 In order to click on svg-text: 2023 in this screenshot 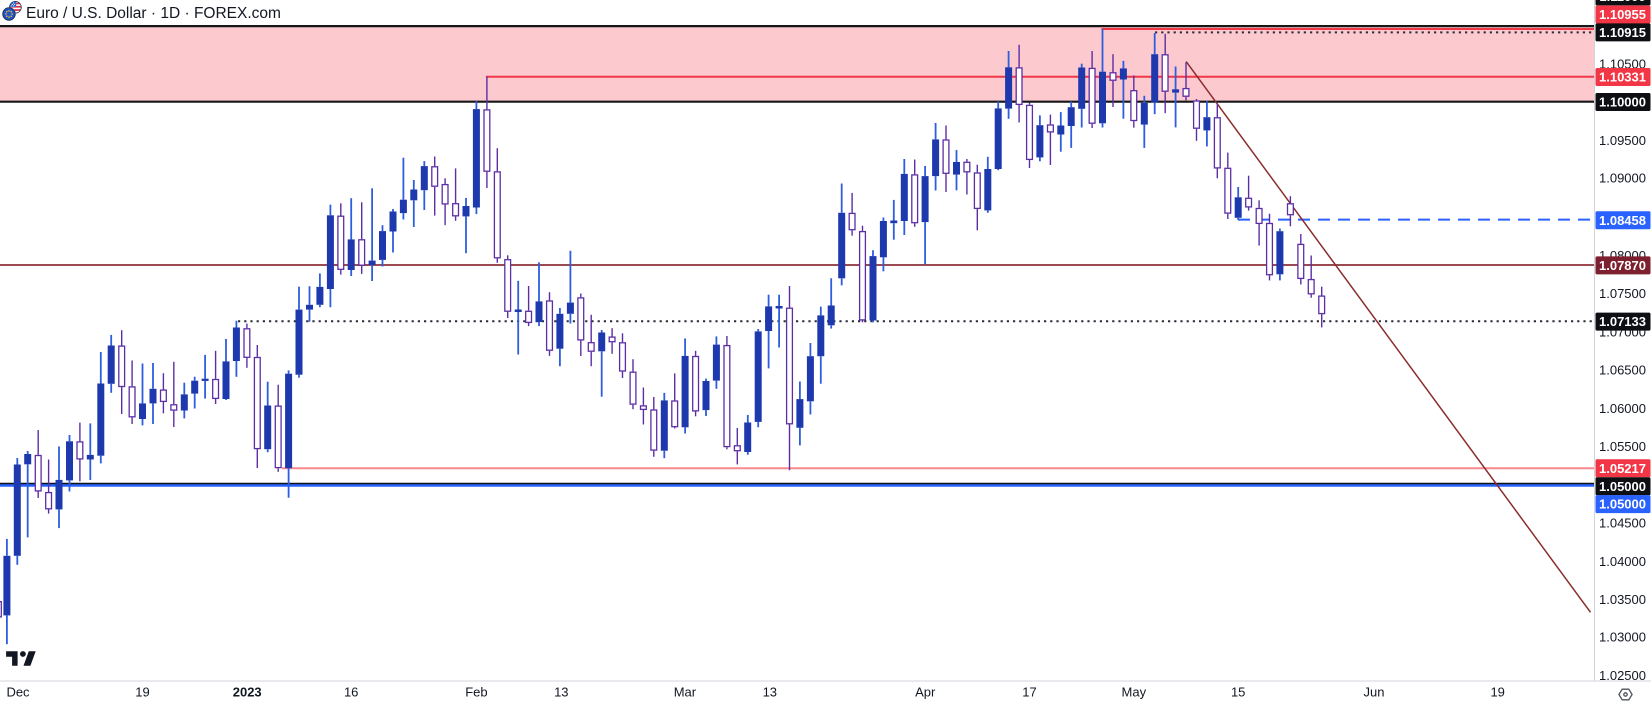, I will do `click(247, 692)`.